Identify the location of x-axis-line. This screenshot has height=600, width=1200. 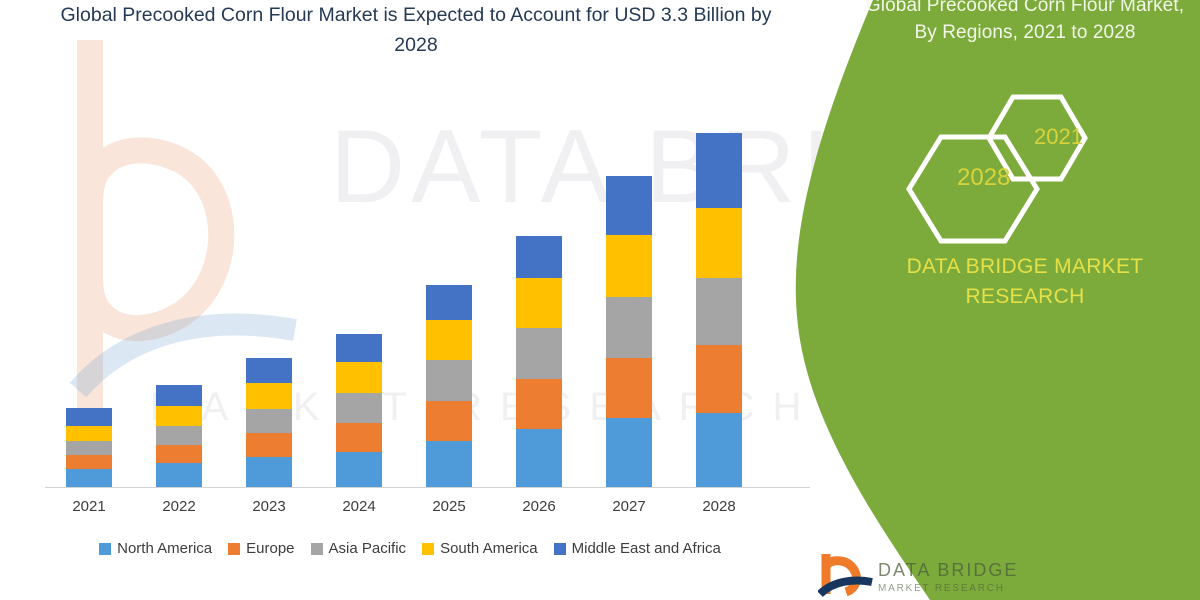
(427, 487).